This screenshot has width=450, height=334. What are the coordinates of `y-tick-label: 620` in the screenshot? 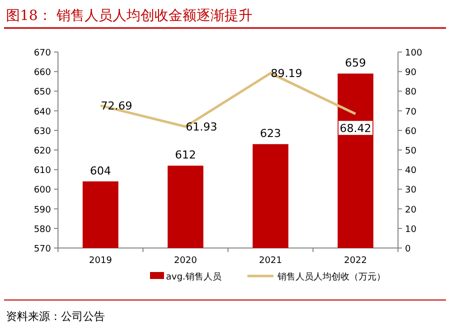 It's located at (43, 151).